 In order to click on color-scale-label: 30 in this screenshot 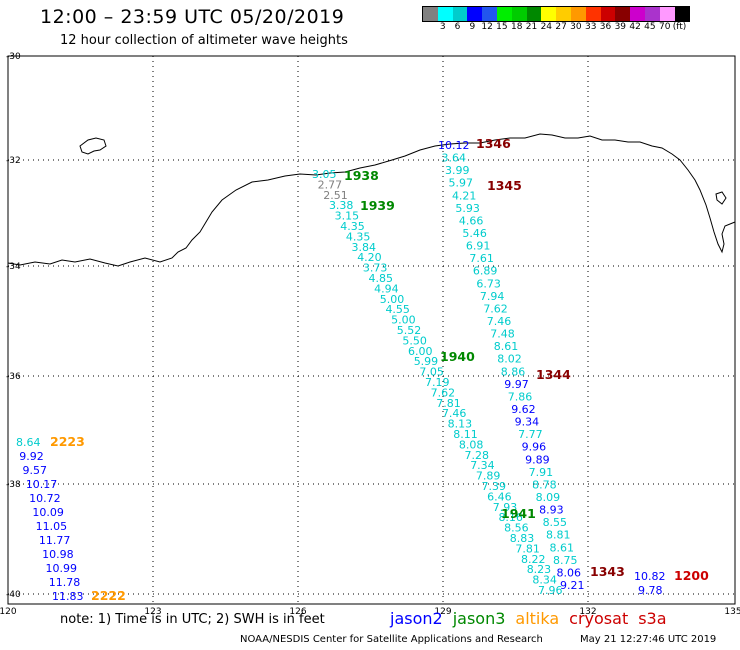, I will do `click(576, 27)`.